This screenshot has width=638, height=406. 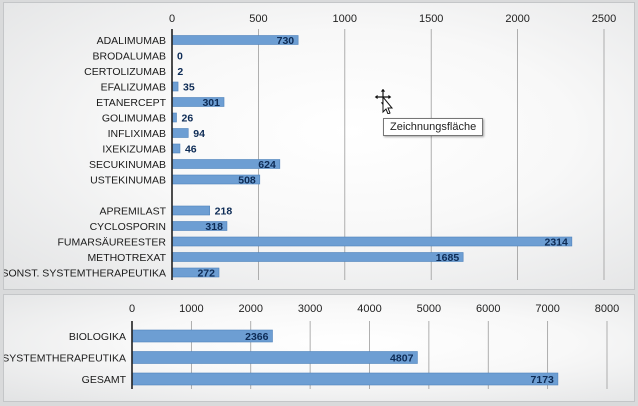 What do you see at coordinates (189, 88) in the screenshot?
I see `data-label: 35` at bounding box center [189, 88].